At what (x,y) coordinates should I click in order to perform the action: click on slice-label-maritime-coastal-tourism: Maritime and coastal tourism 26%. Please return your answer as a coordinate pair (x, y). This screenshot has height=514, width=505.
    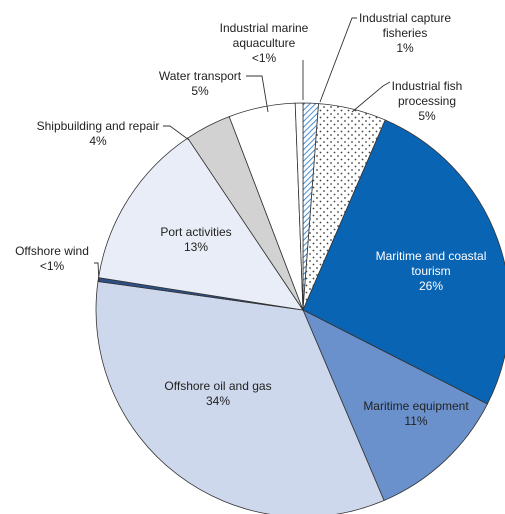
    Looking at the image, I should click on (431, 271).